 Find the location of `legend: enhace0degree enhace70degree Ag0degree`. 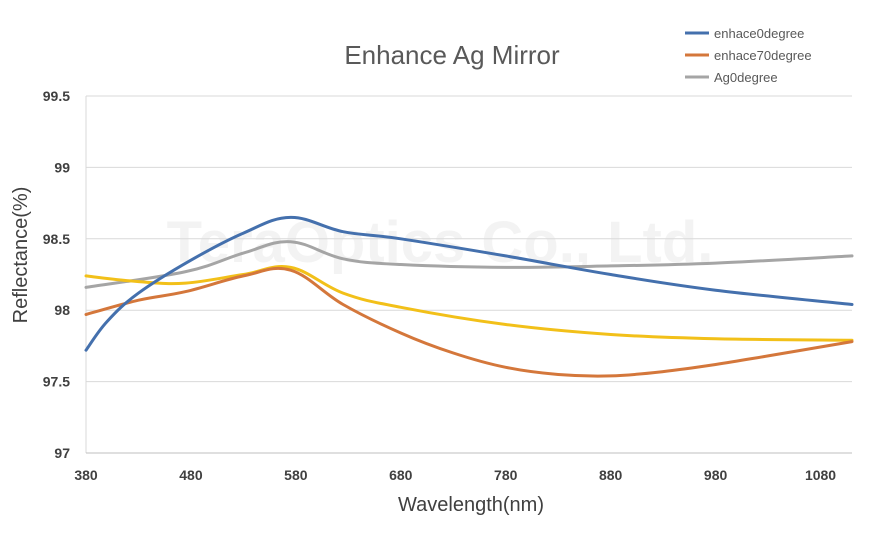

legend: enhace0degree enhace70degree Ag0degree is located at coordinates (748, 55).